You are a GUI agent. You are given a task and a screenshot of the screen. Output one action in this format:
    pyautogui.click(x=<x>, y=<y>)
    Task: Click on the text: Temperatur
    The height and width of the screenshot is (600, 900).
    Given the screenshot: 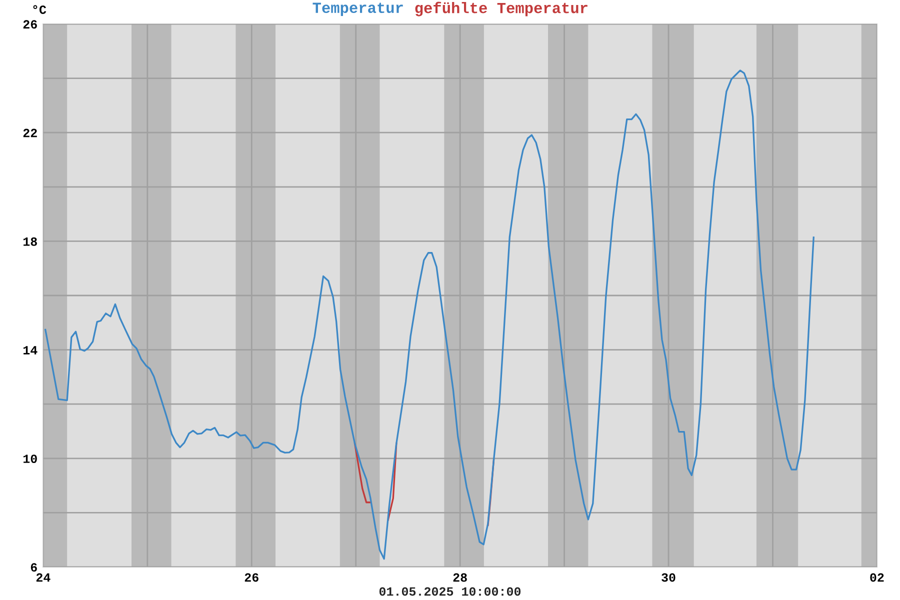 What is the action you would take?
    pyautogui.click(x=357, y=9)
    